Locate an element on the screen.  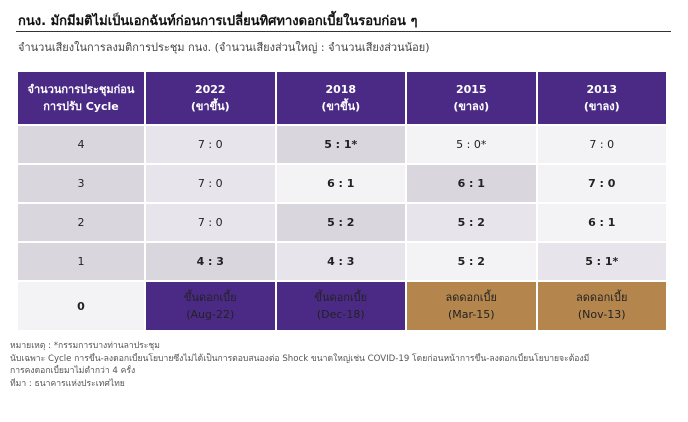
rate-action-date: (Mar-15) is located at coordinates (471, 314).